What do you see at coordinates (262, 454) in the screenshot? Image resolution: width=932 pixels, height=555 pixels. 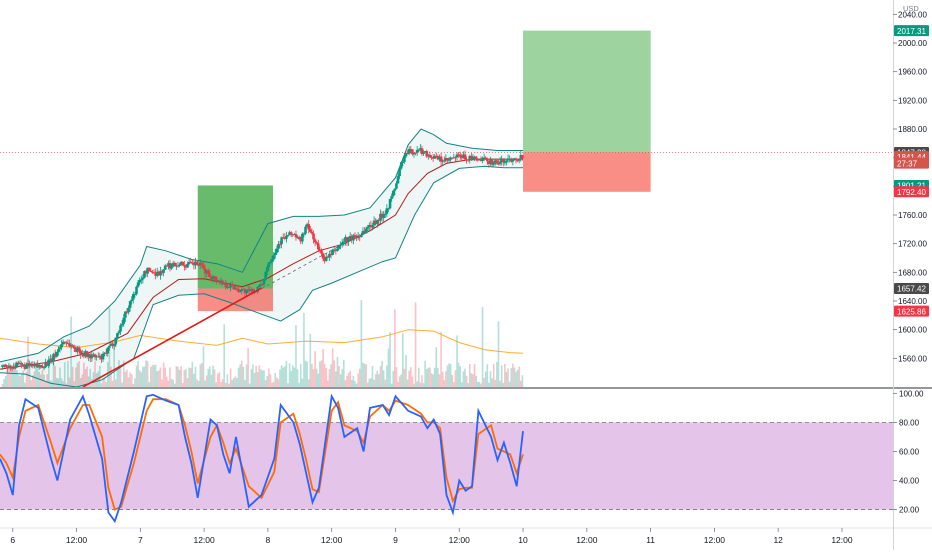 I see `oscillator-d-line` at bounding box center [262, 454].